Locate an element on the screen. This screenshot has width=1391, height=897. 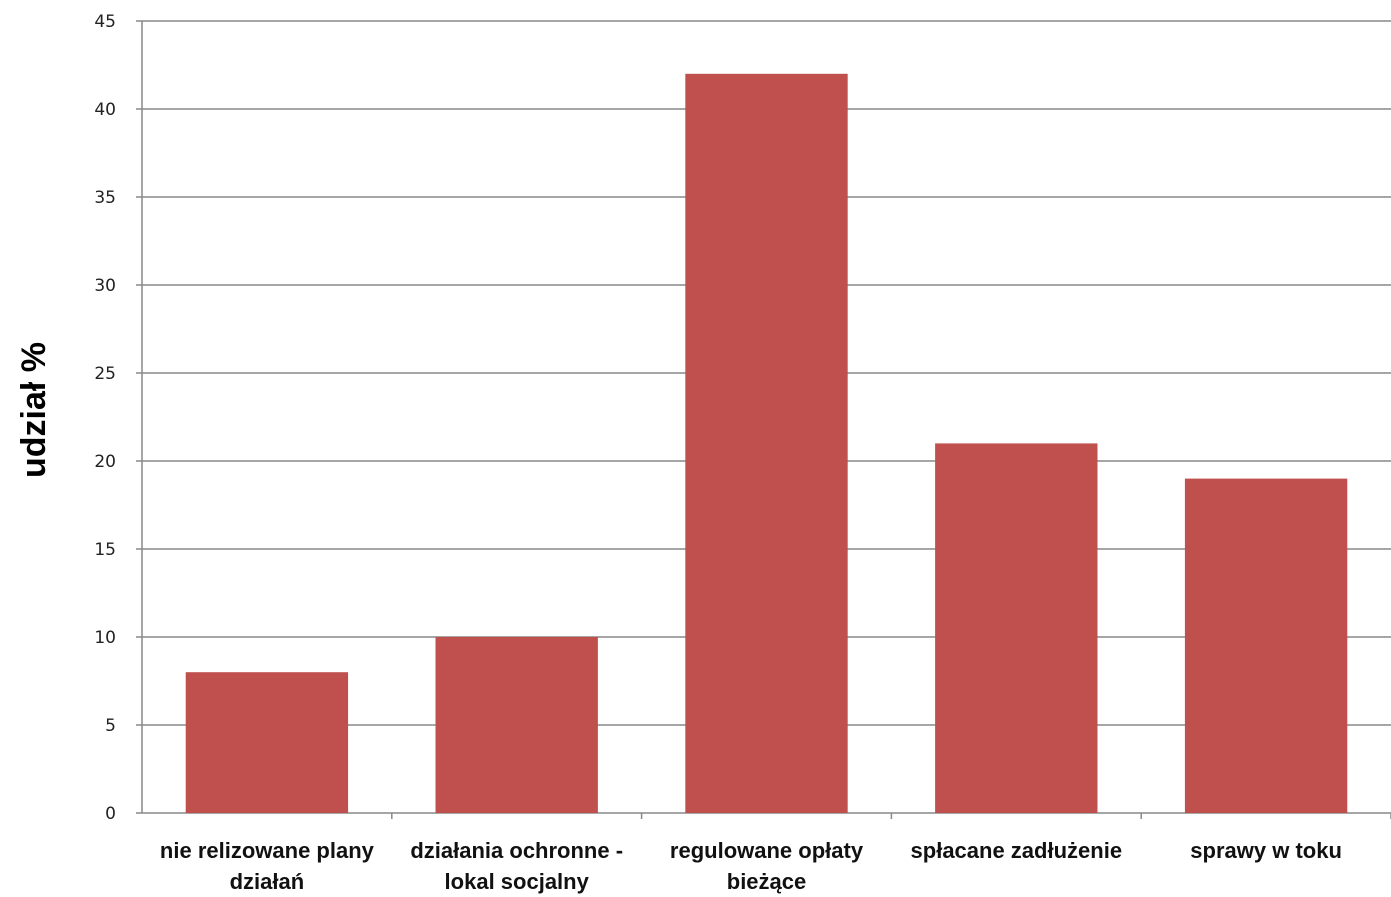
y-tick-label: 45 is located at coordinates (105, 22).